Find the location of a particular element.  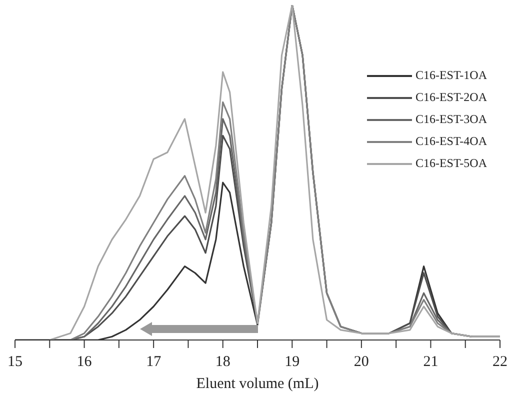

x-tick-label: 21 is located at coordinates (430, 362).